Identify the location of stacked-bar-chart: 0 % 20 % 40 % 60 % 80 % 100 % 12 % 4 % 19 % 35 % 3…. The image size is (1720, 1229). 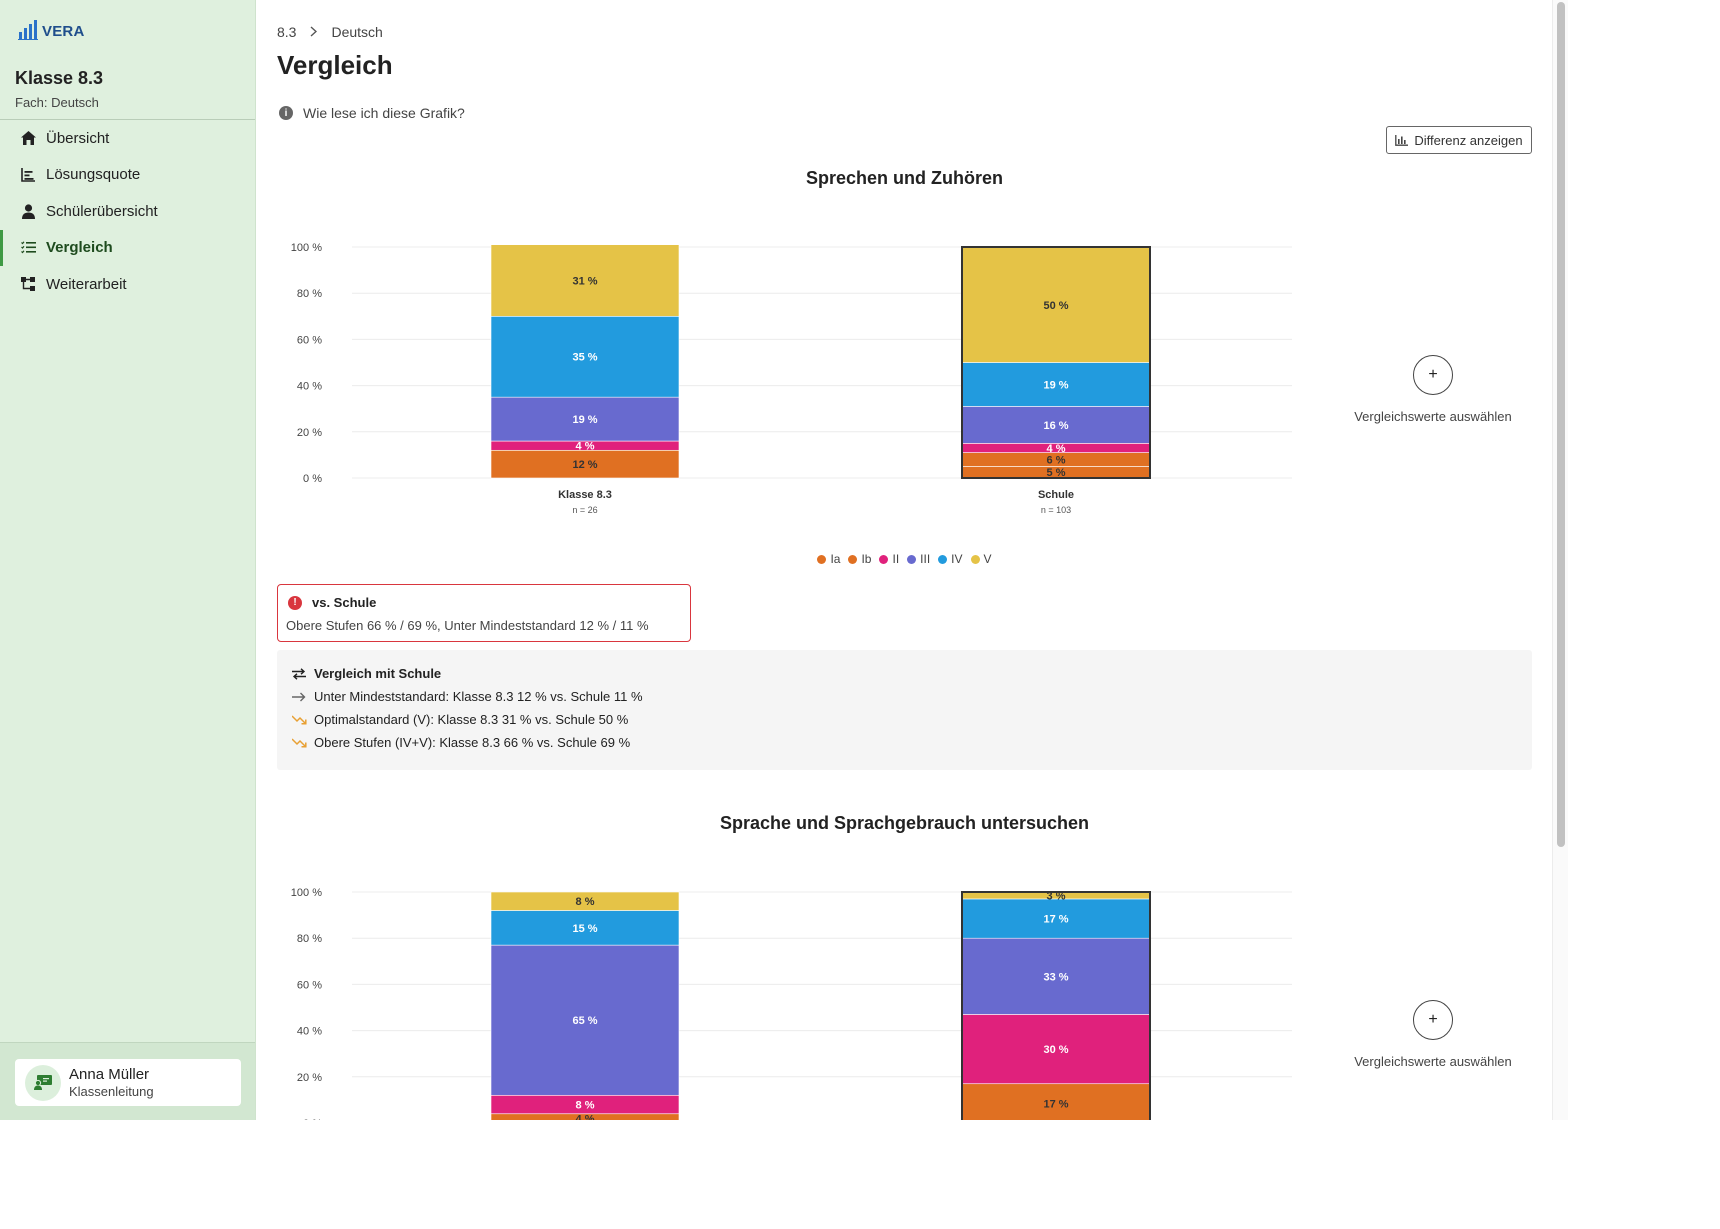
(791, 378).